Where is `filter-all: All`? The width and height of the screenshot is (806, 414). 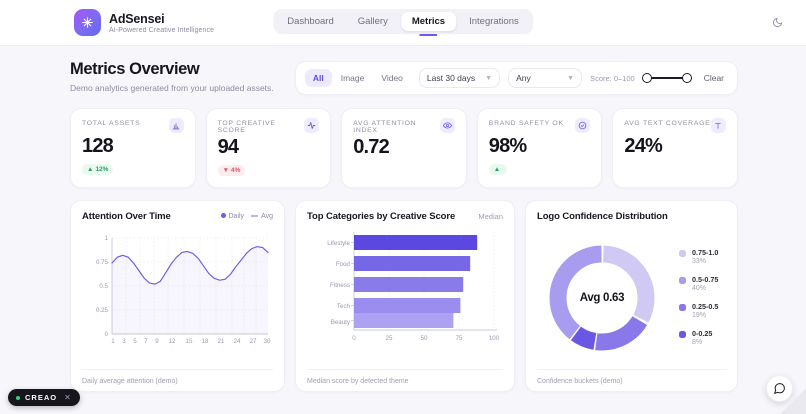
filter-all: All is located at coordinates (318, 78).